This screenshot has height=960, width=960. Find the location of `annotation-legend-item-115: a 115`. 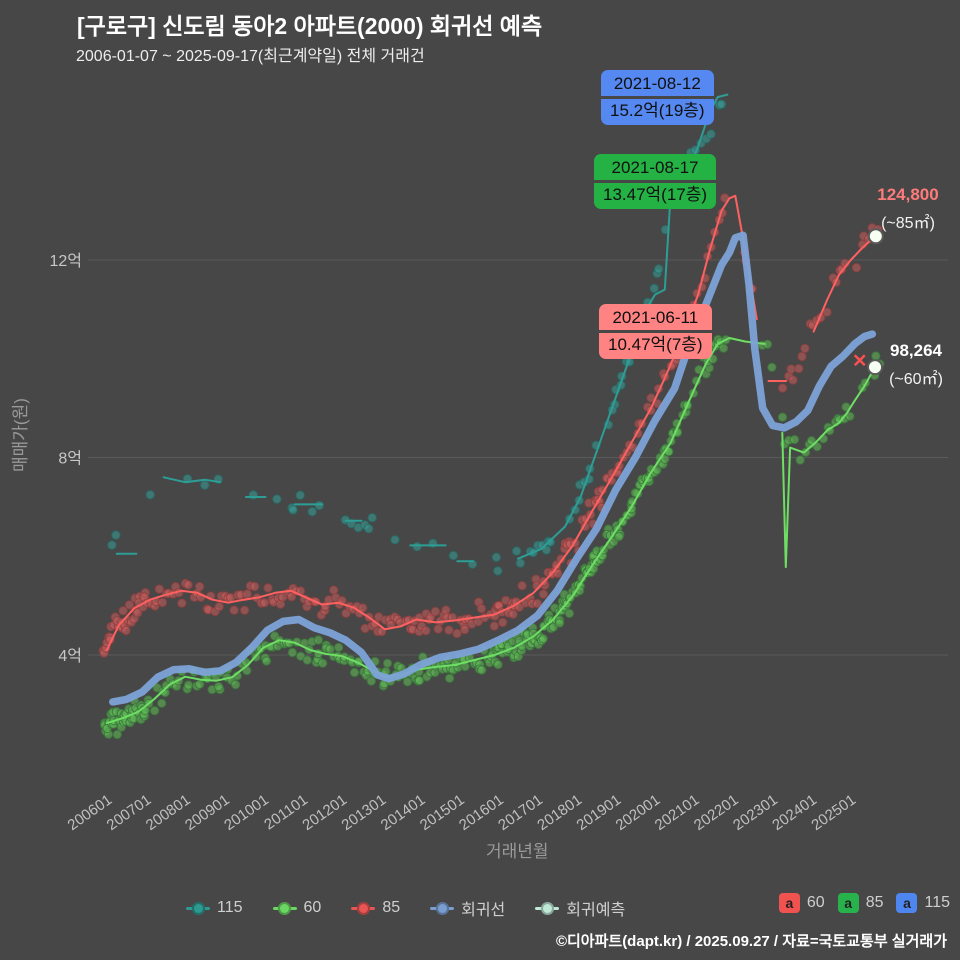

annotation-legend-item-115: a 115 is located at coordinates (923, 903).